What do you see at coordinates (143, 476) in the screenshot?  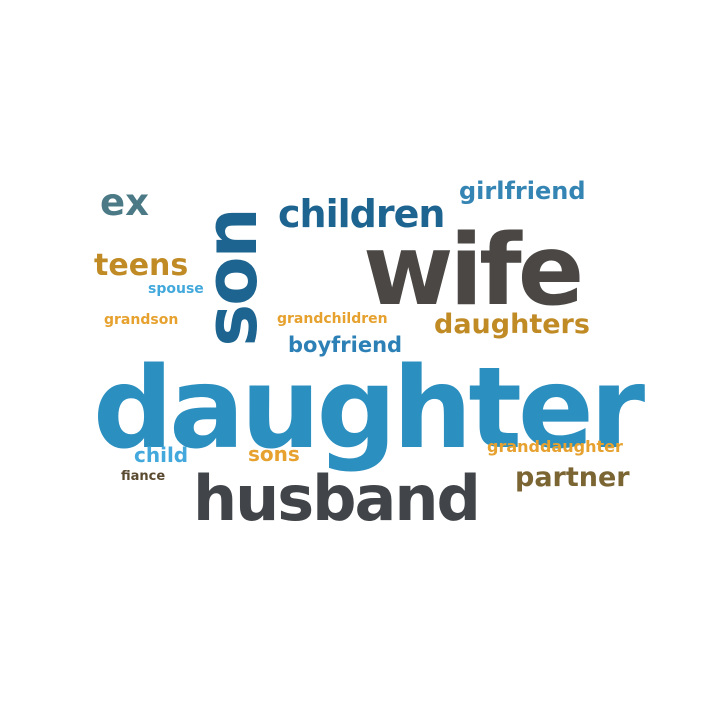 I see `word-fiance: fiance` at bounding box center [143, 476].